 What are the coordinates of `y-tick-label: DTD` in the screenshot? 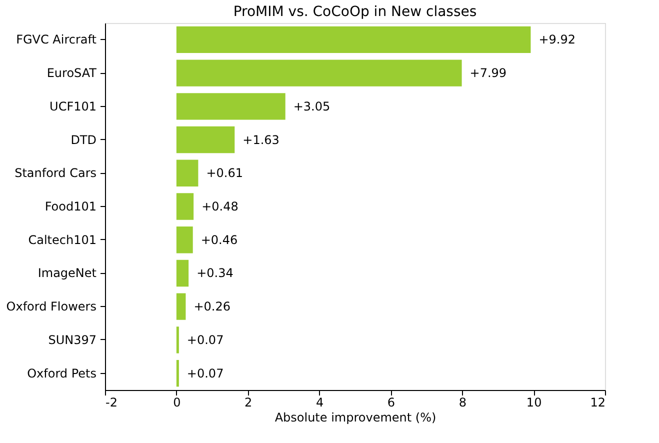 It's located at (83, 139).